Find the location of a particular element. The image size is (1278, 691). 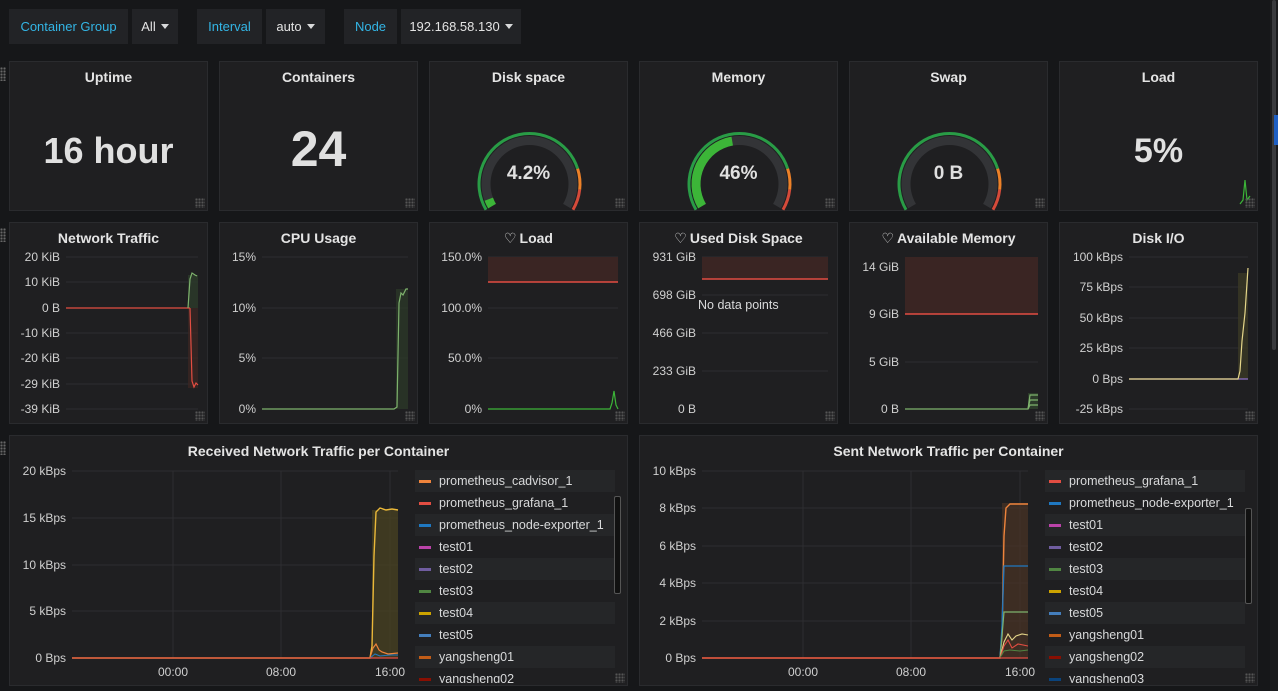

legend-item-label: test03 is located at coordinates (456, 591).